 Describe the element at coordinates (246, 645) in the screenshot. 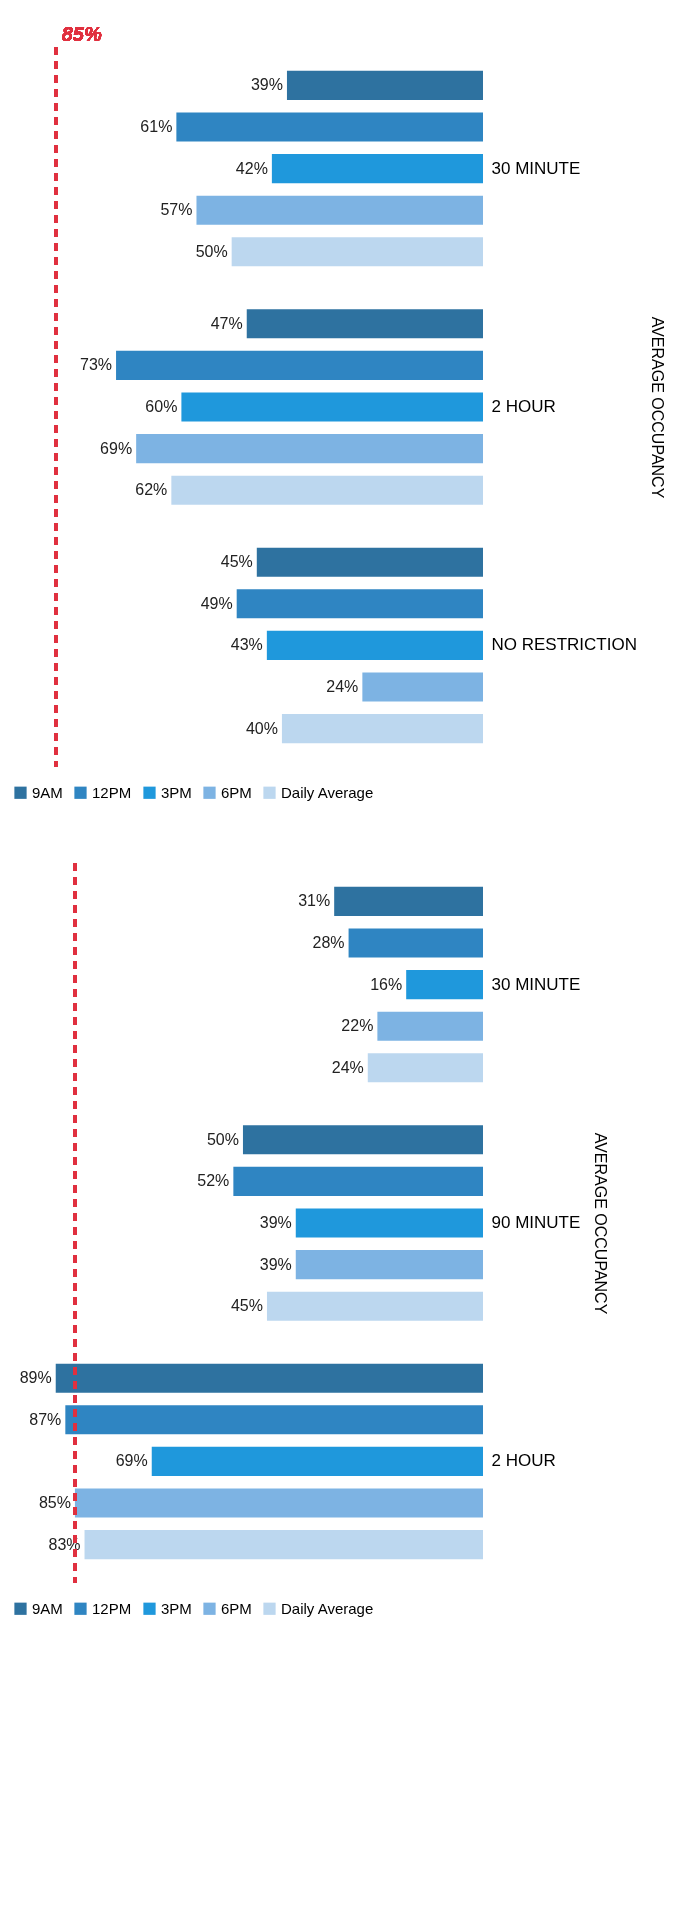

I see `data-label: 43%` at that location.